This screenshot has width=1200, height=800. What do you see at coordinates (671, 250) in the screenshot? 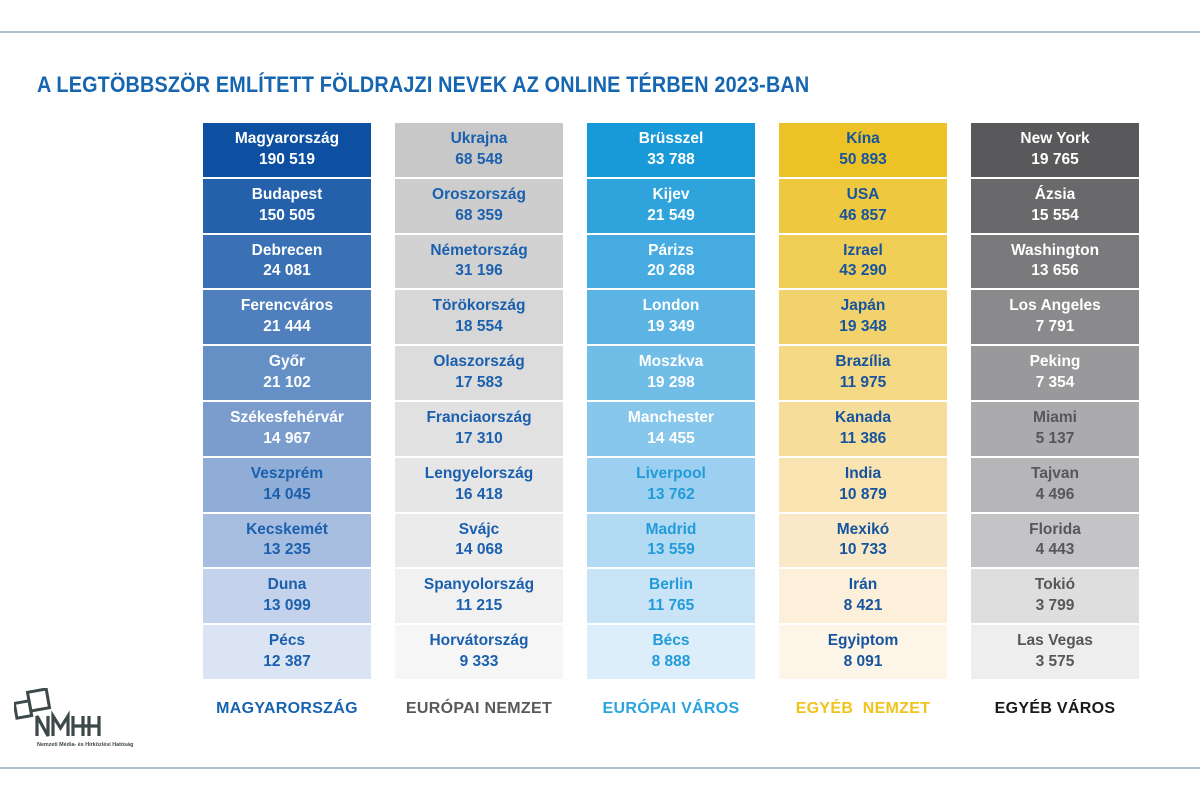
I see `cell-name: Párizs` at bounding box center [671, 250].